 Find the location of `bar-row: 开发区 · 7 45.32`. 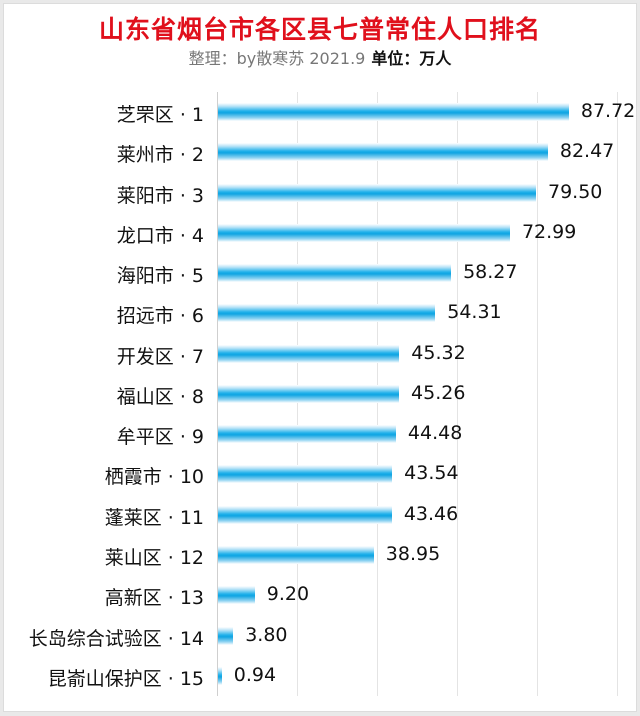

bar-row: 开发区 · 7 45.32 is located at coordinates (320, 354).